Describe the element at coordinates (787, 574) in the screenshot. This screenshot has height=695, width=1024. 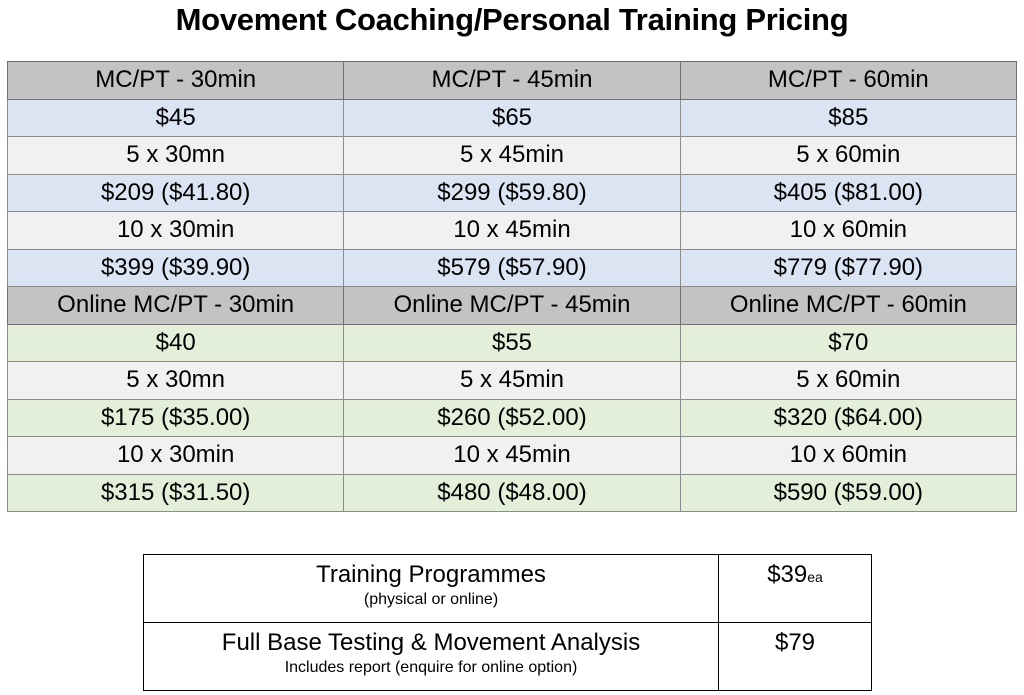
I see `extras-price: $39` at that location.